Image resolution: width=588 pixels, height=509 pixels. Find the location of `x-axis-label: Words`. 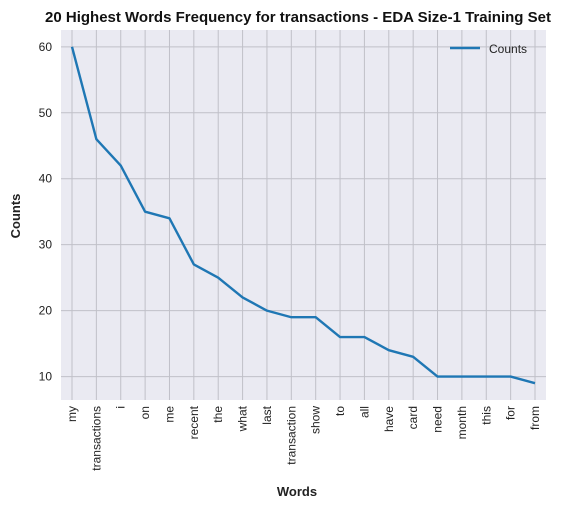

x-axis-label: Words is located at coordinates (297, 491).